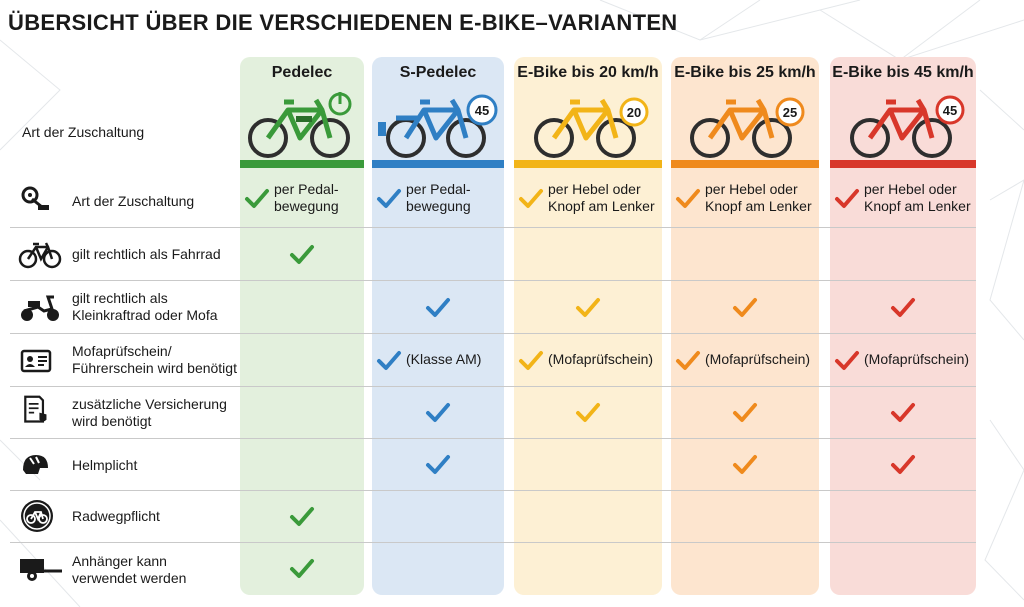  Describe the element at coordinates (36, 361) in the screenshot. I see `id-card-icon` at that location.